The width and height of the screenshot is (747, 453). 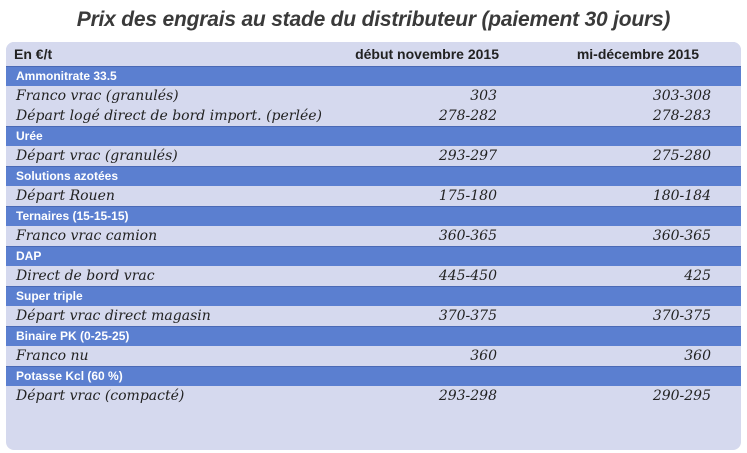 I want to click on value-novembre: 278-282, so click(x=467, y=116).